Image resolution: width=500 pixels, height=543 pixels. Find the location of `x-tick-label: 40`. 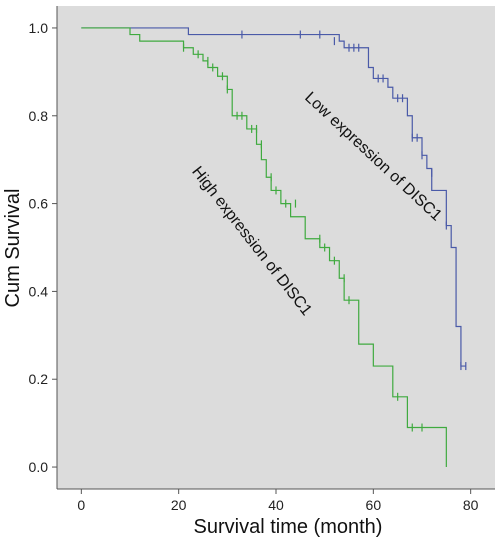

x-tick-label: 40 is located at coordinates (276, 505).